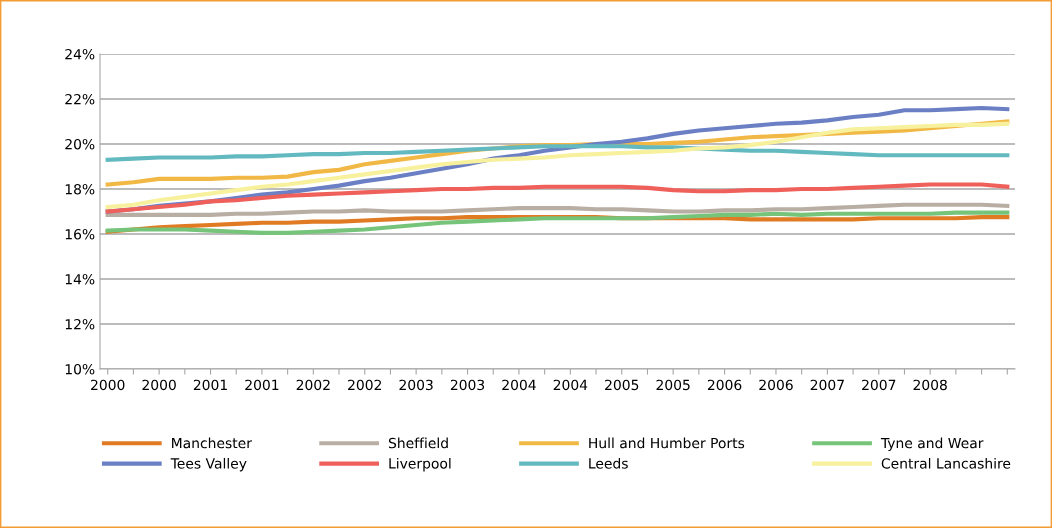  Describe the element at coordinates (667, 443) in the screenshot. I see `legend-label: Hull and Humber Ports` at that location.